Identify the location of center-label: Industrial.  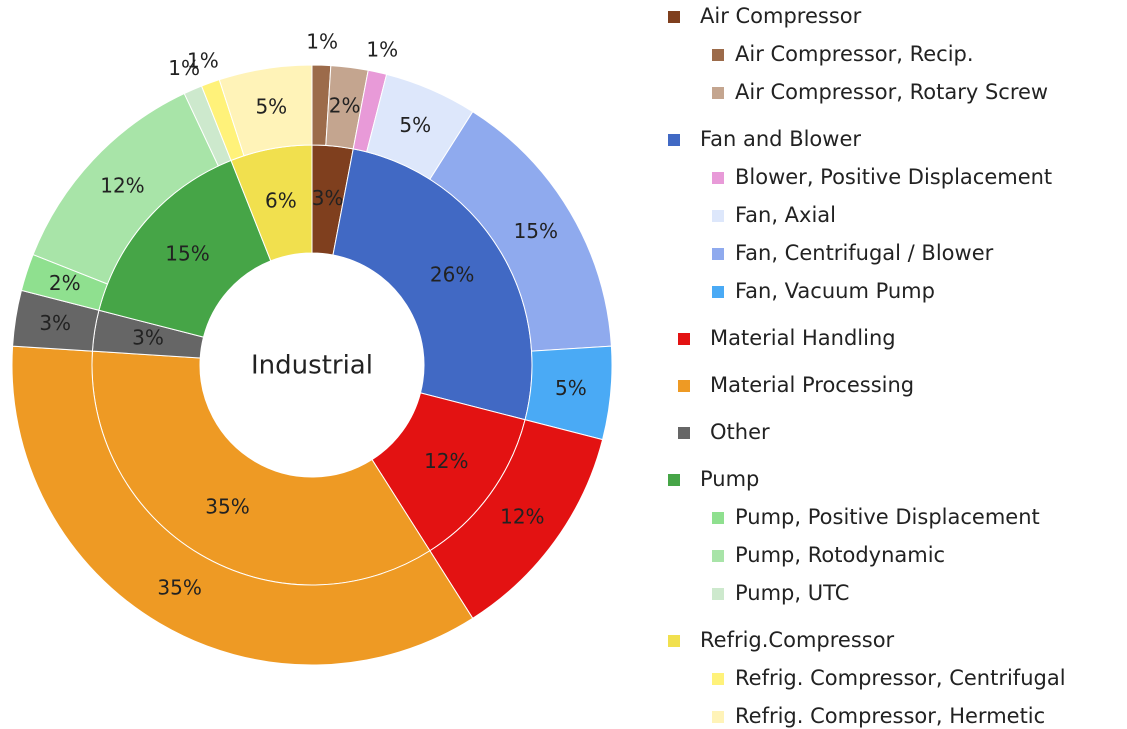
(312, 366).